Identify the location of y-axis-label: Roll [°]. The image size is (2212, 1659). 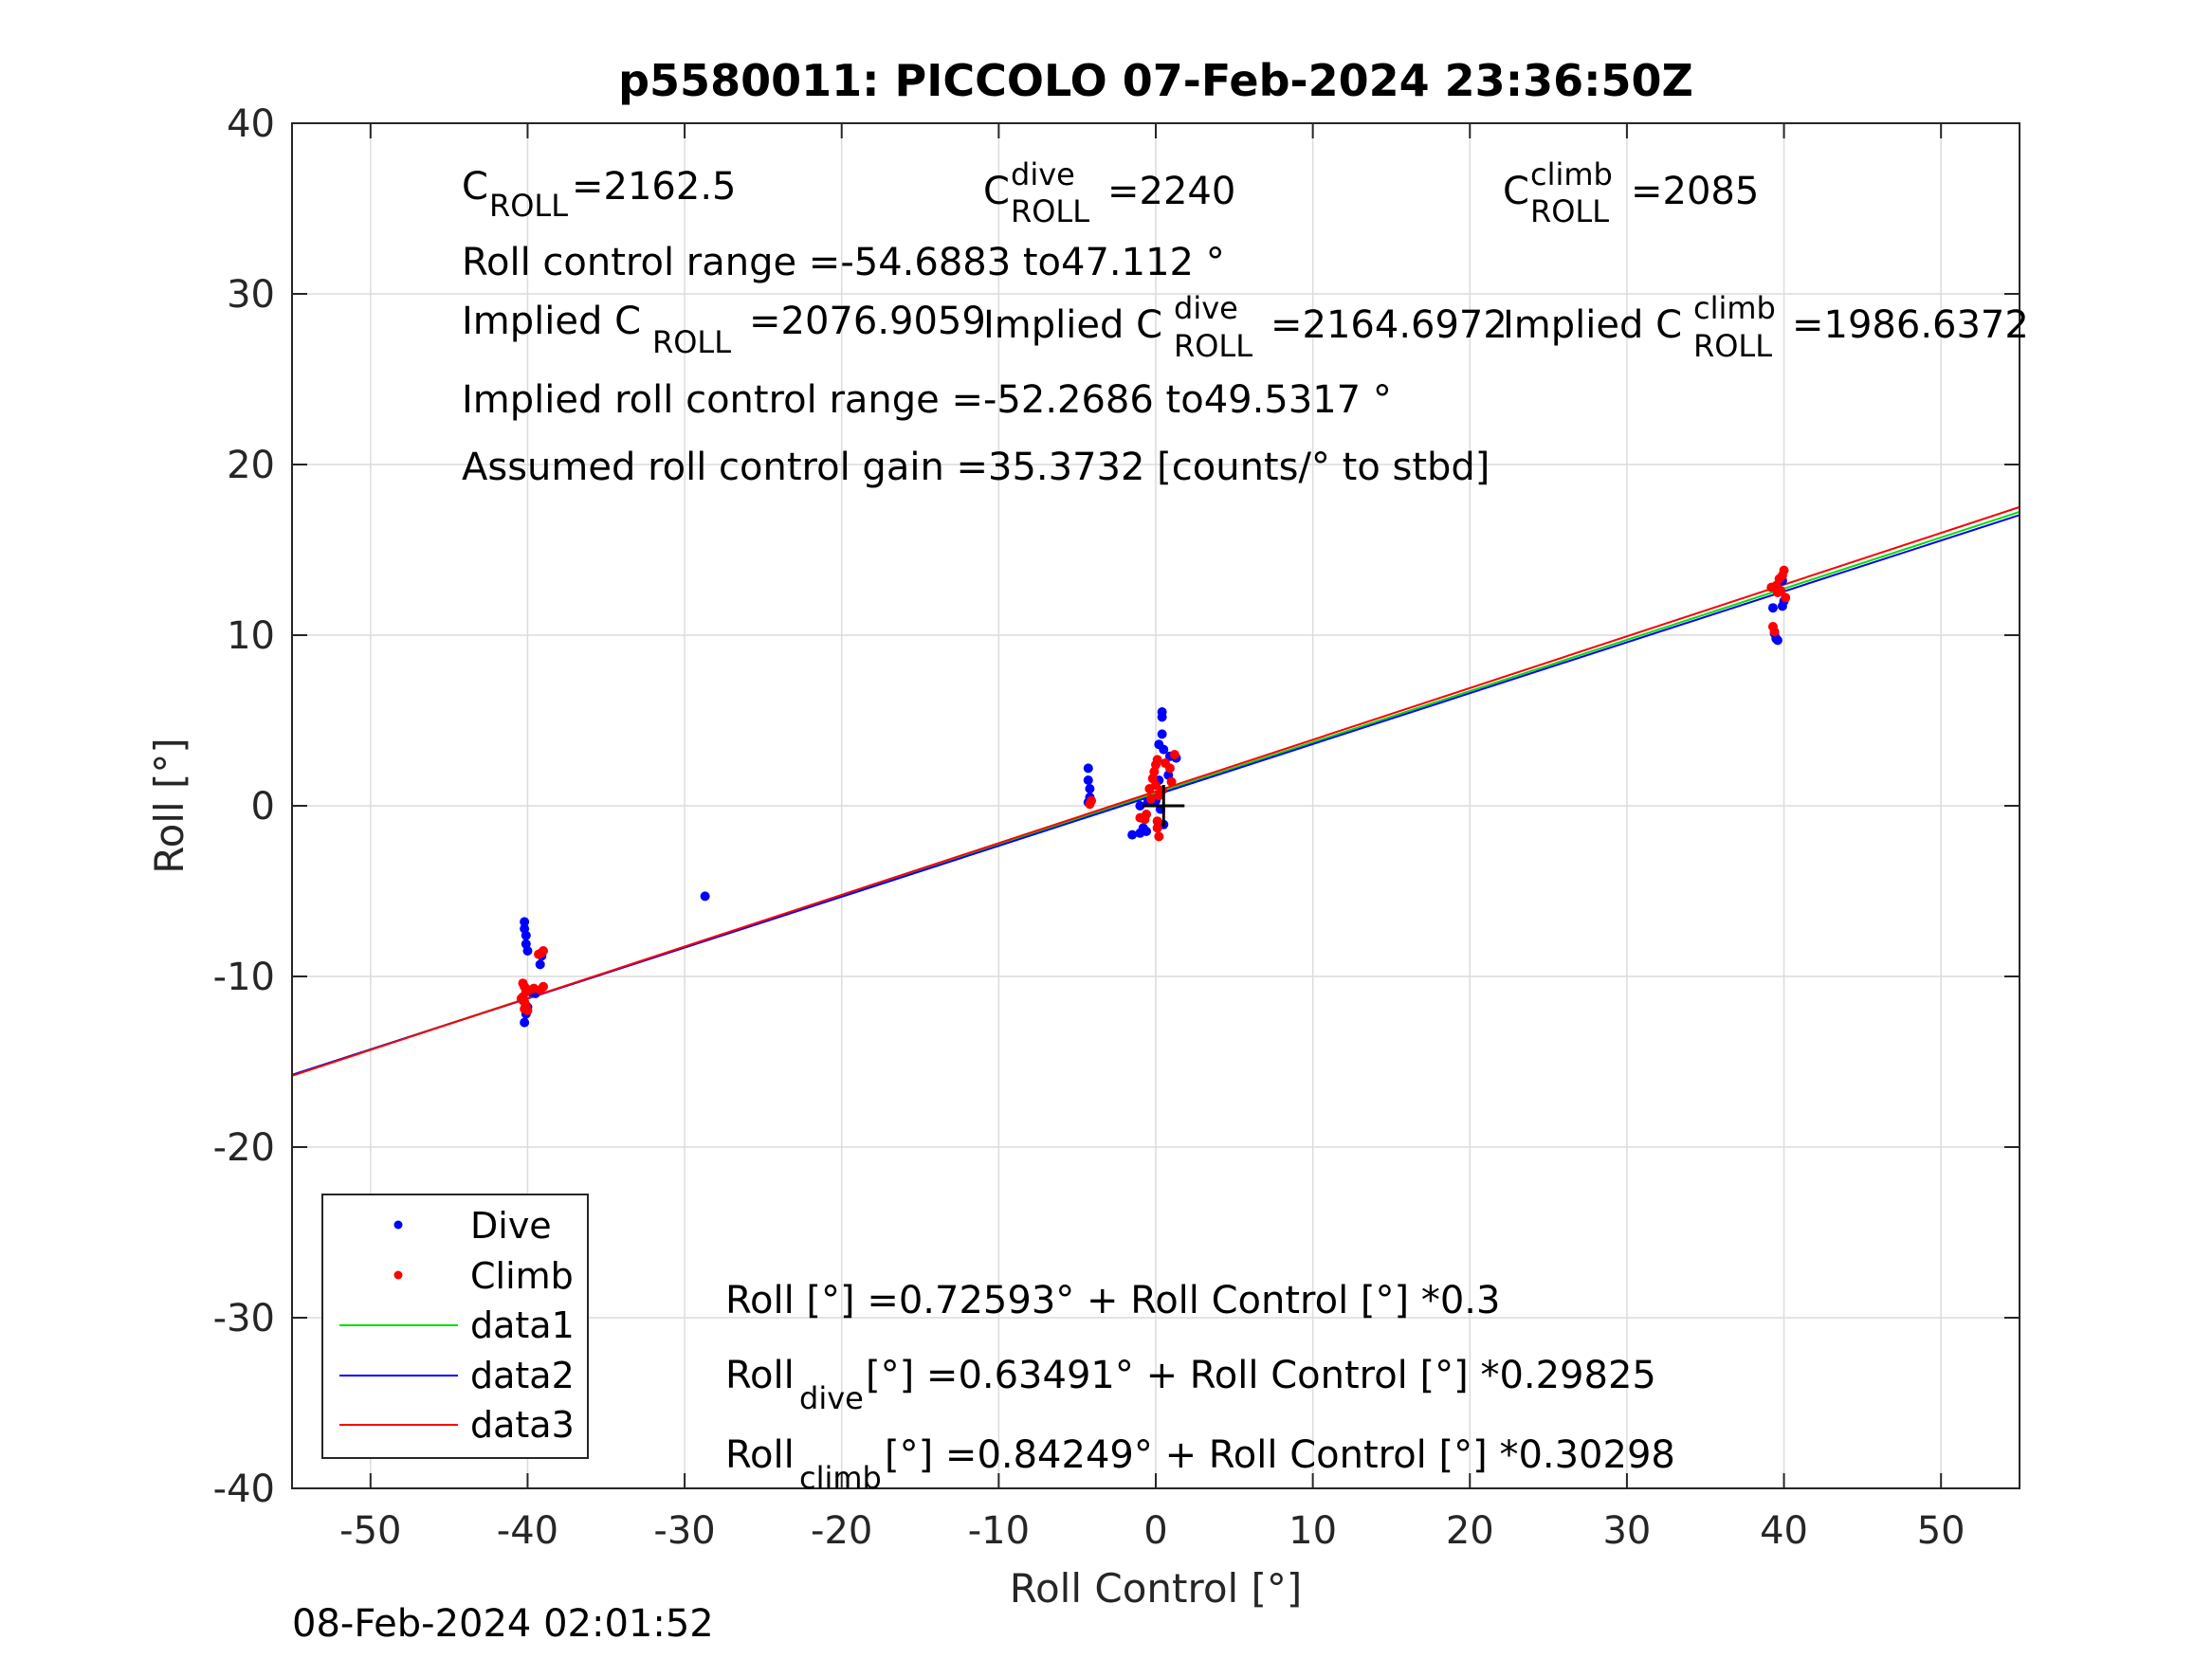
(169, 805).